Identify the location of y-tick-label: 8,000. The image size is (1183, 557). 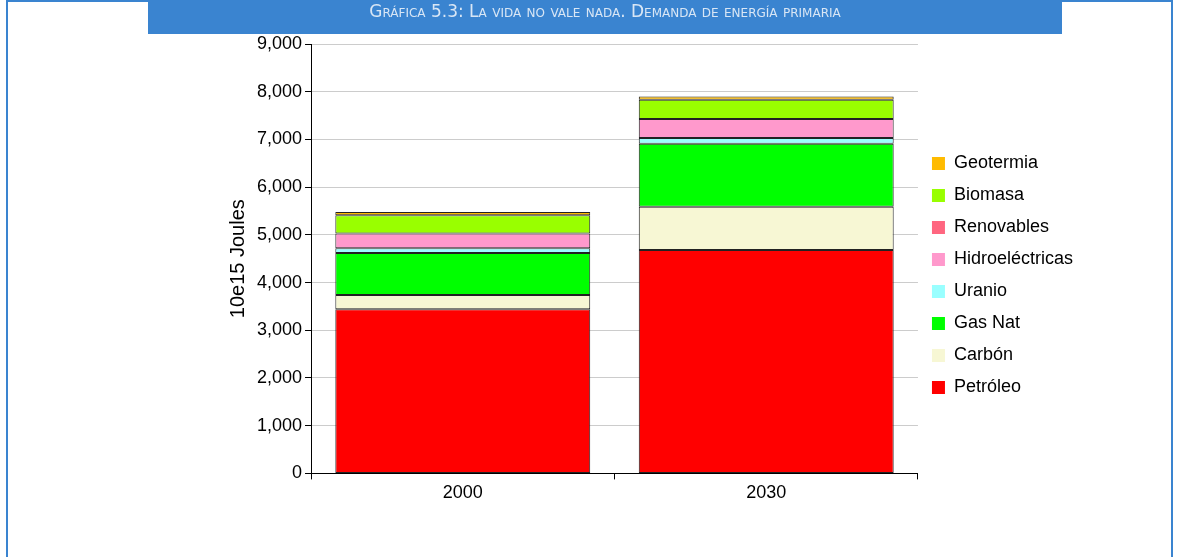
(280, 90).